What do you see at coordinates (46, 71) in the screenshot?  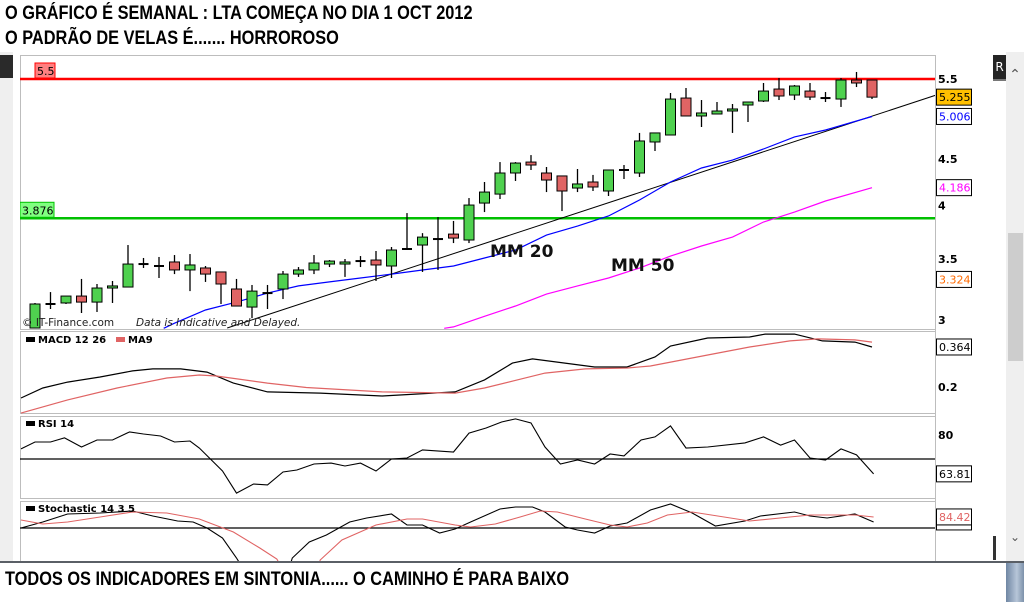 I see `price-level-tag-label: 5.5` at bounding box center [46, 71].